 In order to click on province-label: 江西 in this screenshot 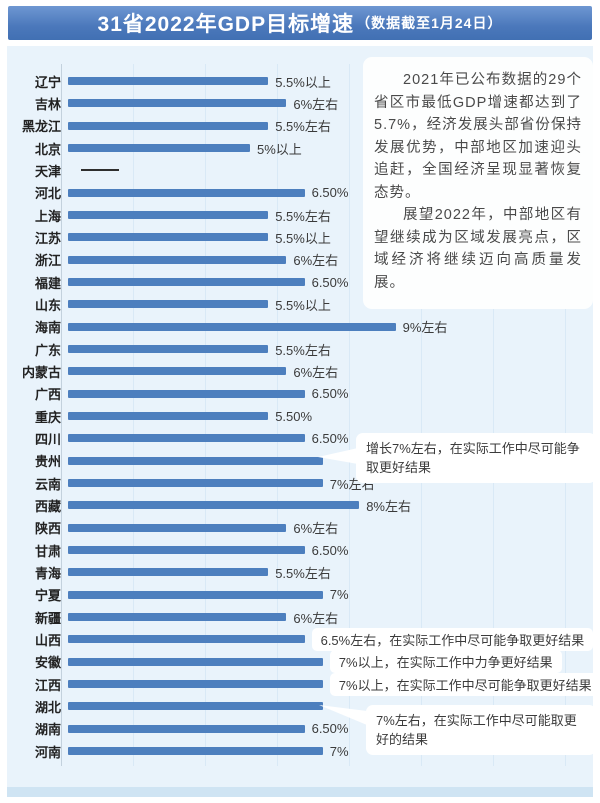, I will do `click(47, 685)`.